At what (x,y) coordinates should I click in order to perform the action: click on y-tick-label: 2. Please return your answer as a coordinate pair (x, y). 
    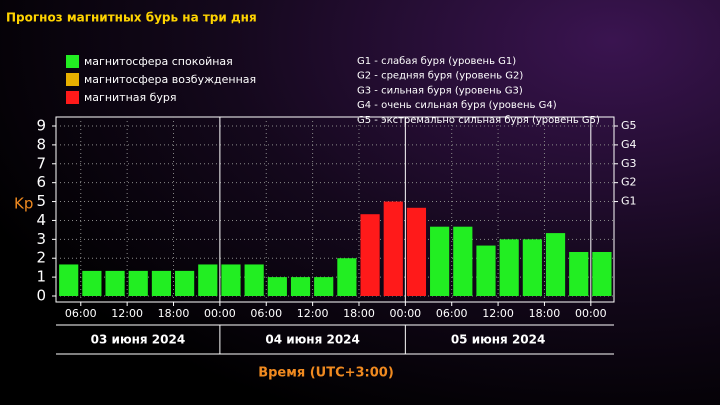
    Looking at the image, I should click on (41, 258).